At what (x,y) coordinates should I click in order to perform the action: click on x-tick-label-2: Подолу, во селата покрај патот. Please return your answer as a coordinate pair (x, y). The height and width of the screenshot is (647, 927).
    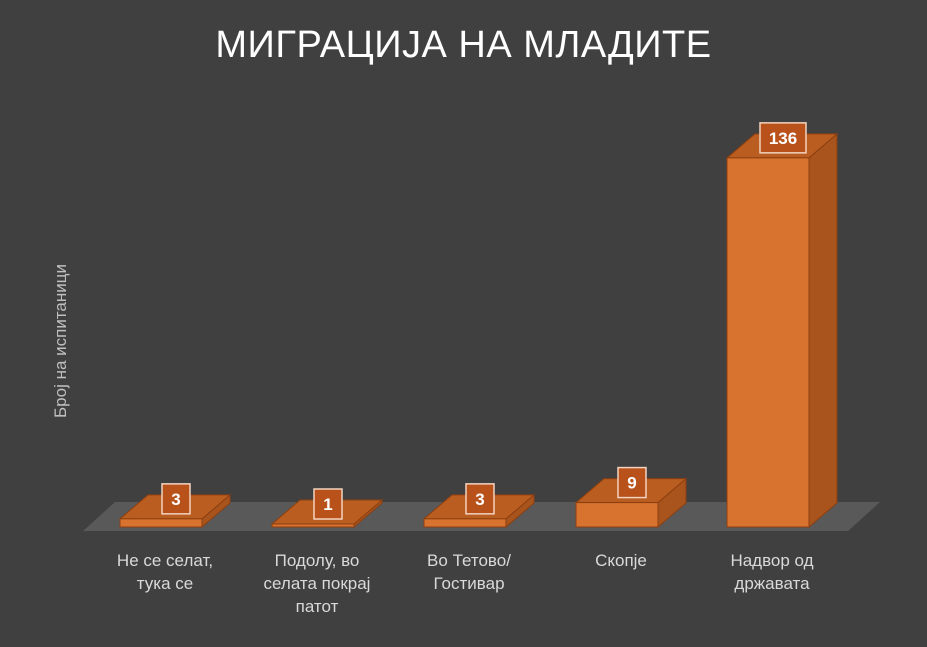
    Looking at the image, I should click on (317, 583).